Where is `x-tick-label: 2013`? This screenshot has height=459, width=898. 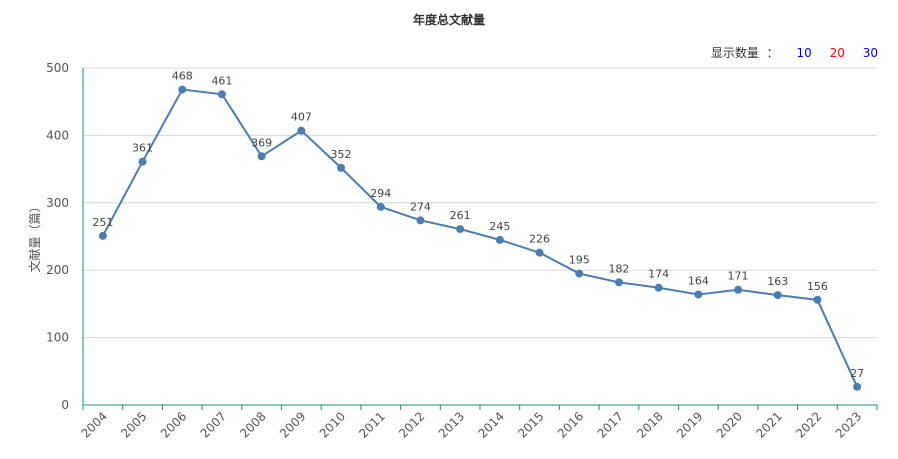 x-tick-label: 2013 is located at coordinates (451, 424).